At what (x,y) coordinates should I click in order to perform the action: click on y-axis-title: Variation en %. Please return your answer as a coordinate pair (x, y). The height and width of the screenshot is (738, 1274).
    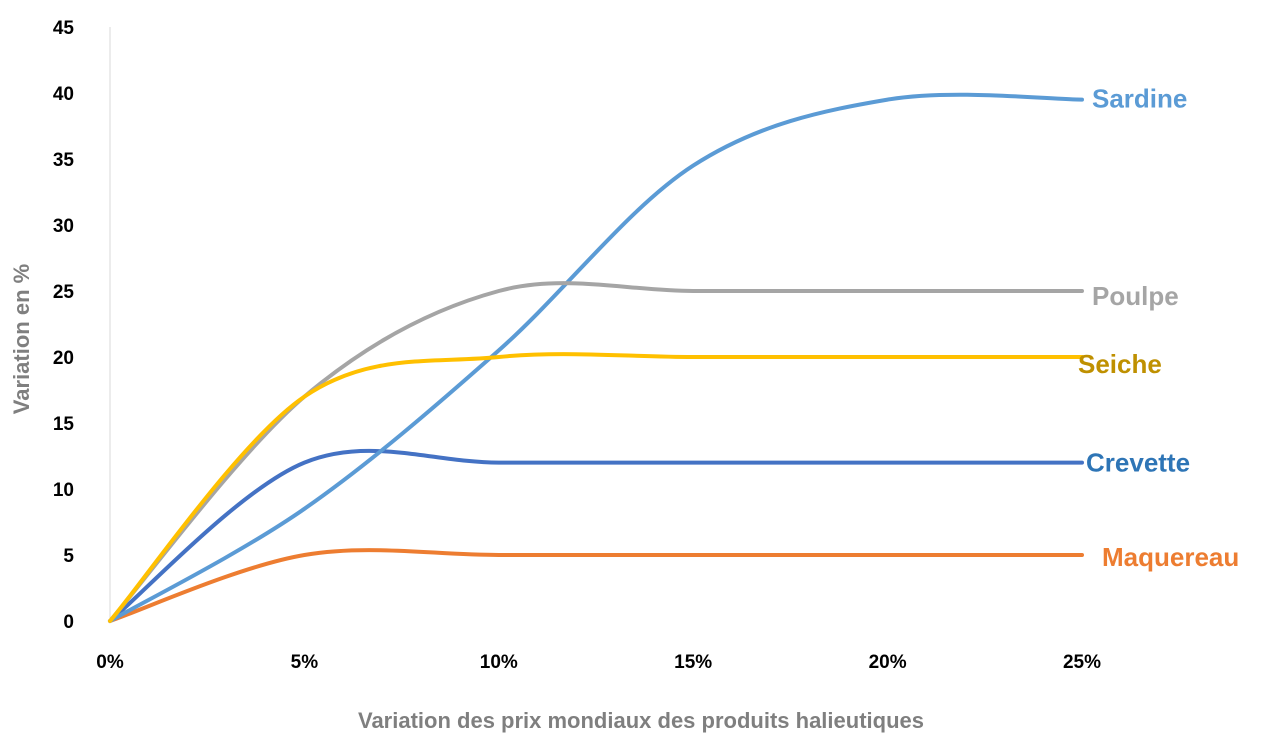
    Looking at the image, I should click on (21, 339).